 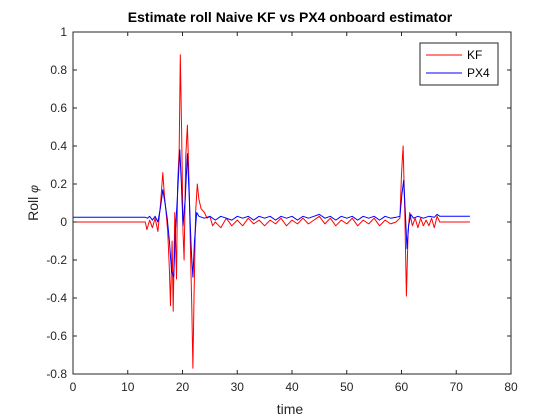 What do you see at coordinates (402, 387) in the screenshot?
I see `x-tick-label: 60` at bounding box center [402, 387].